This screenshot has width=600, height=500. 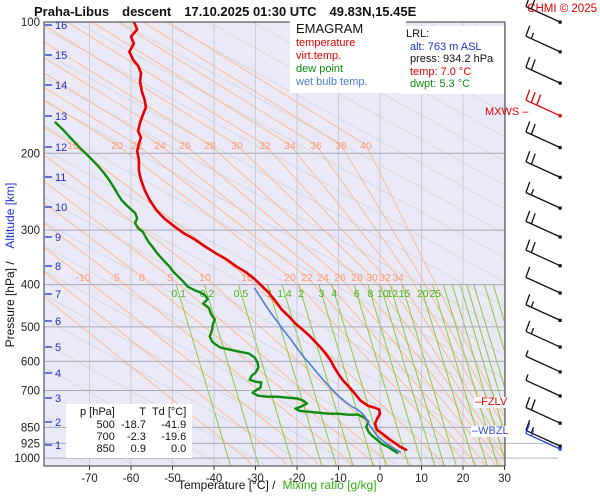 I want to click on mixing-ratio-label: 6, so click(x=357, y=294).